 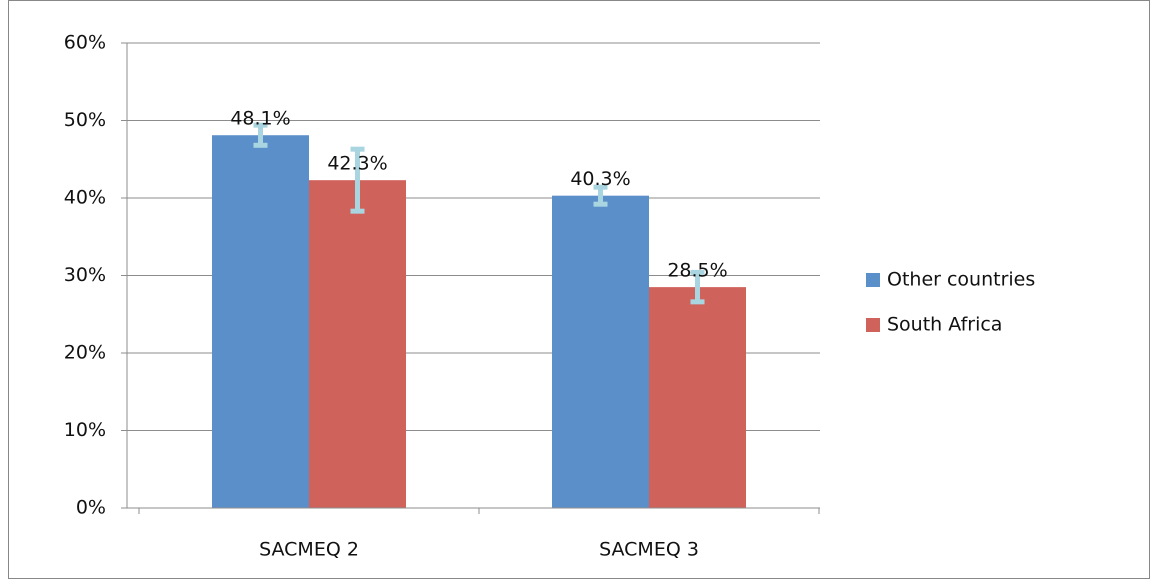 I want to click on y-tick-label: 40%, so click(x=85, y=198).